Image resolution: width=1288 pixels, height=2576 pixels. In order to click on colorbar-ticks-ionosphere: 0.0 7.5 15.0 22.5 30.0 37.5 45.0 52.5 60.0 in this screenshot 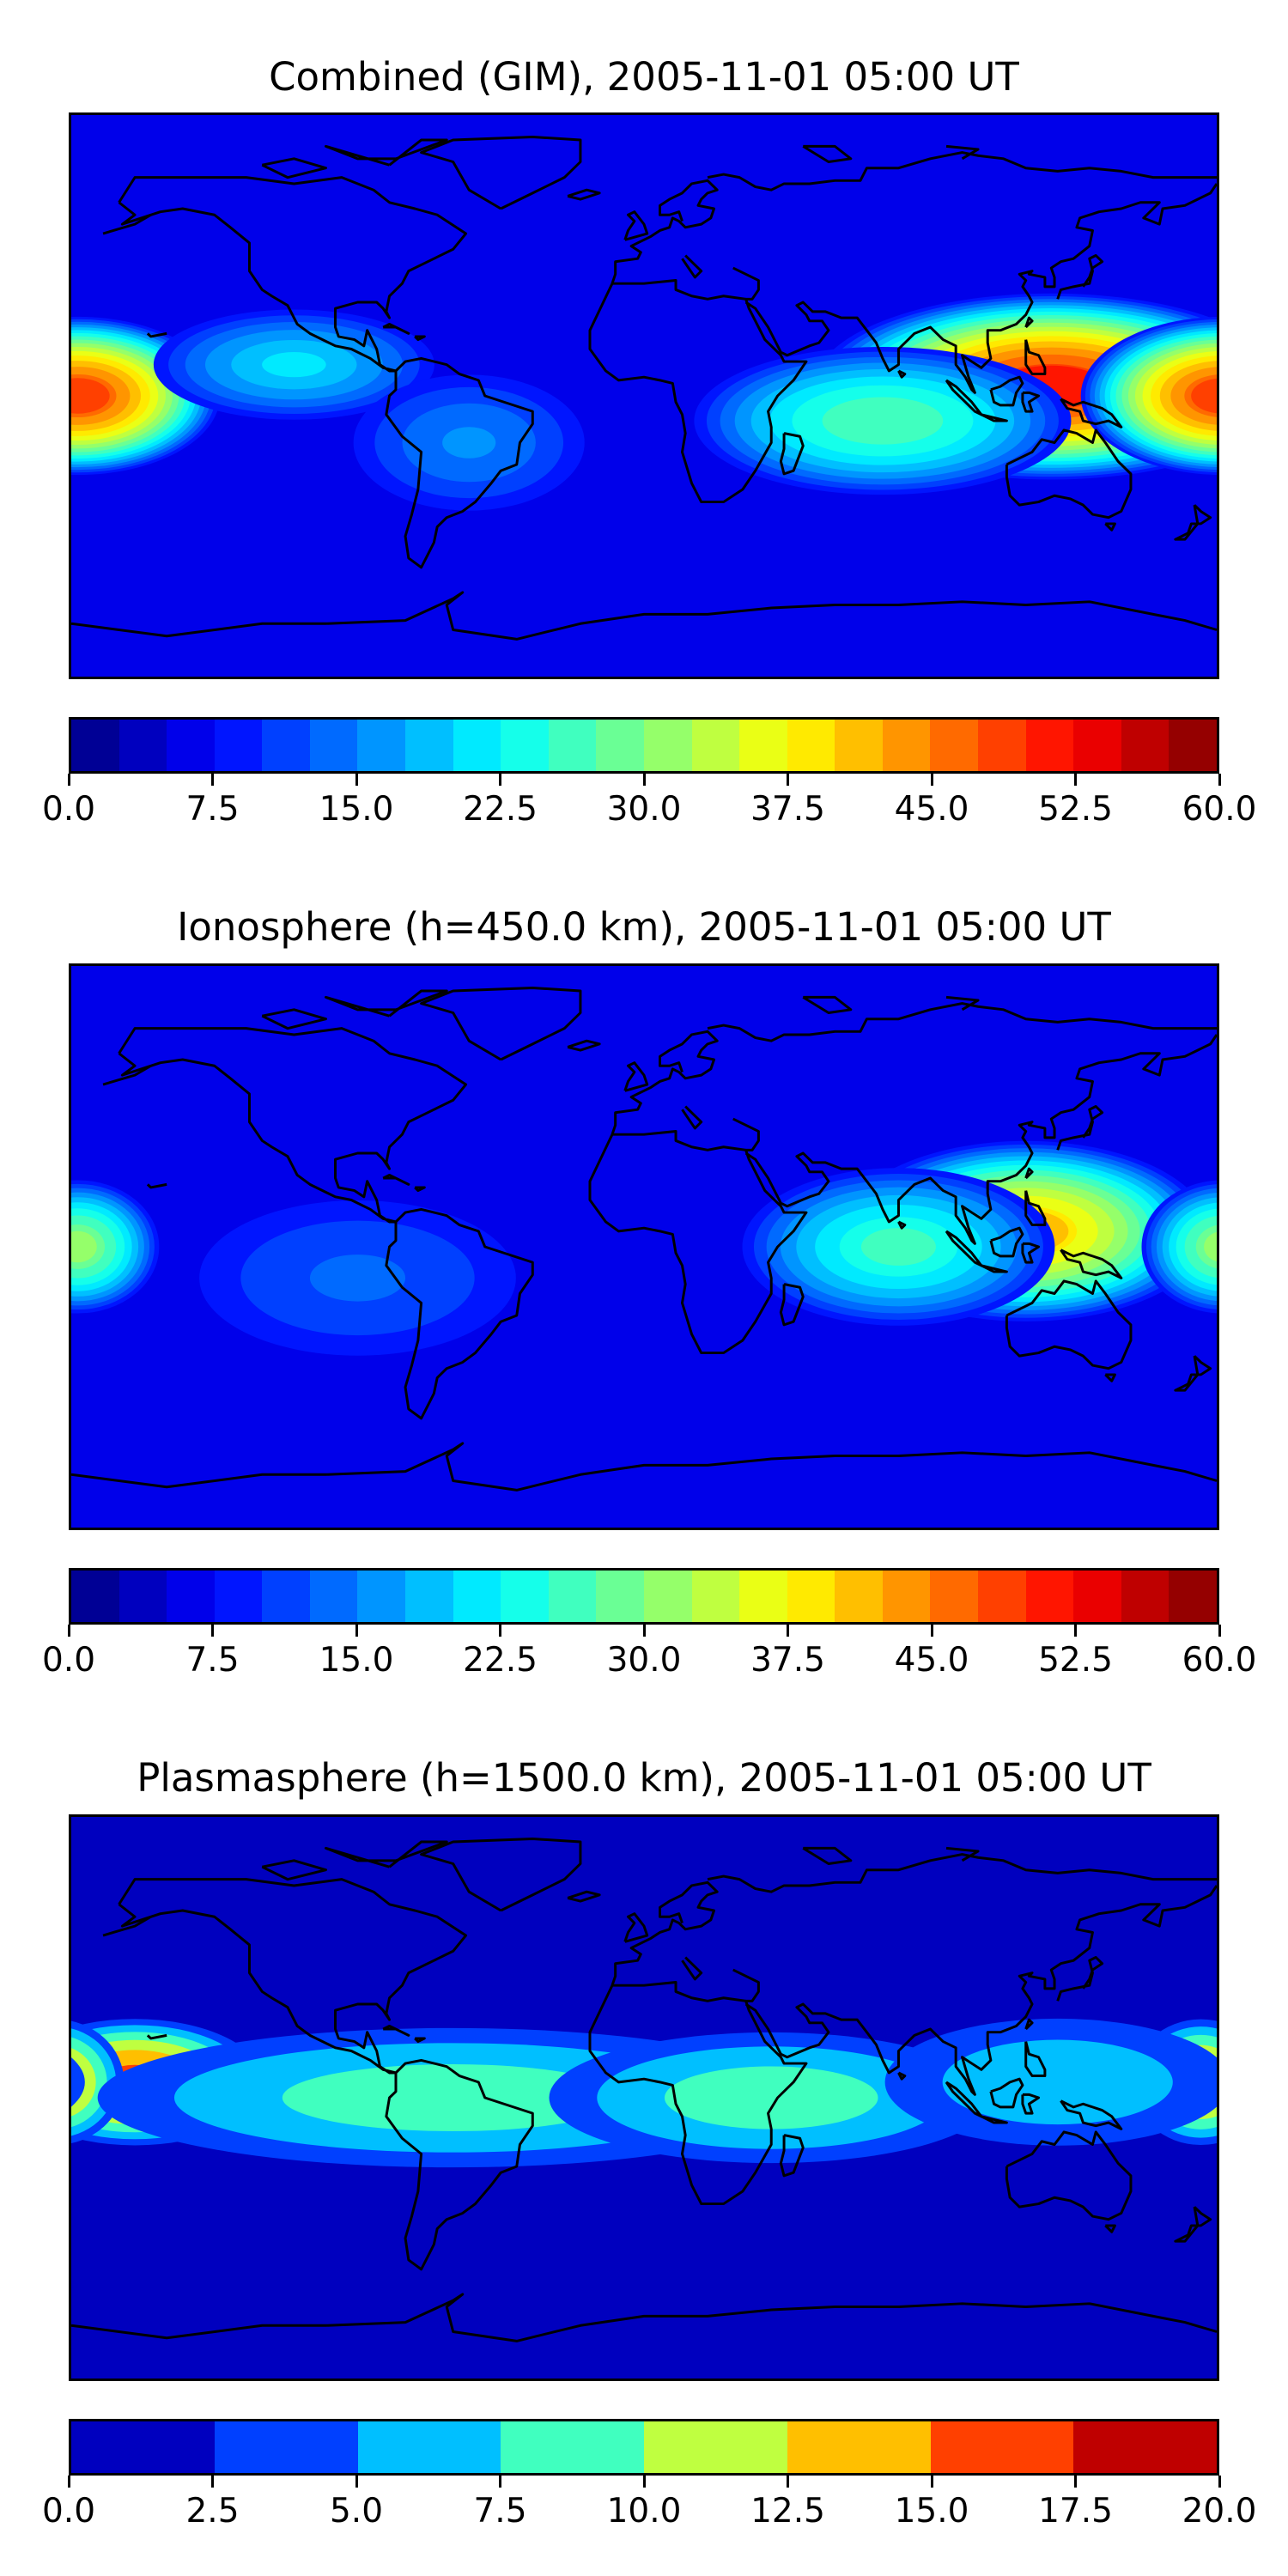, I will do `click(649, 1653)`.